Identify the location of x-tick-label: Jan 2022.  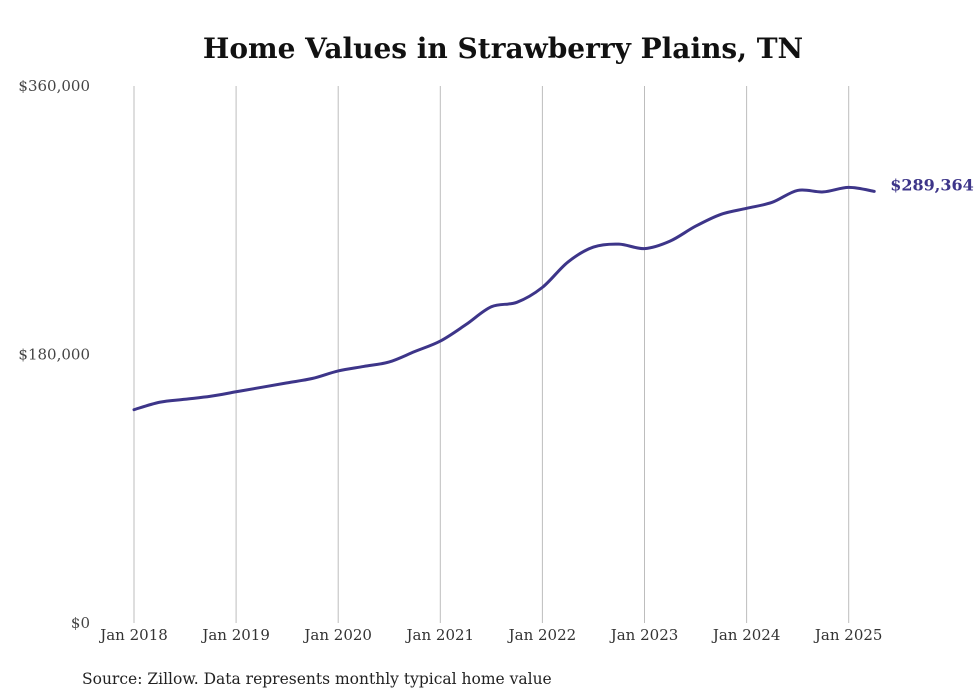
(542, 635).